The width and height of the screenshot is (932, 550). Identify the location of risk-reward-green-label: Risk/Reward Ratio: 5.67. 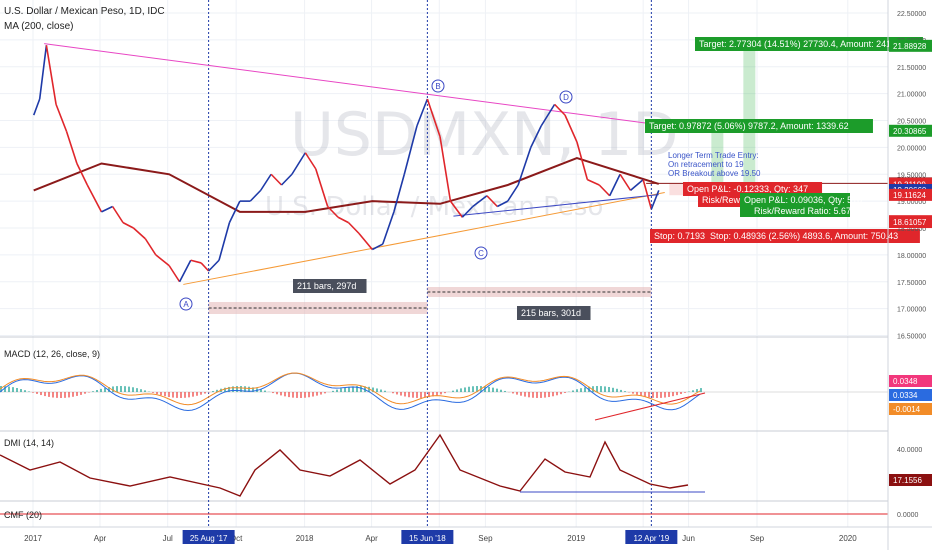
(802, 211).